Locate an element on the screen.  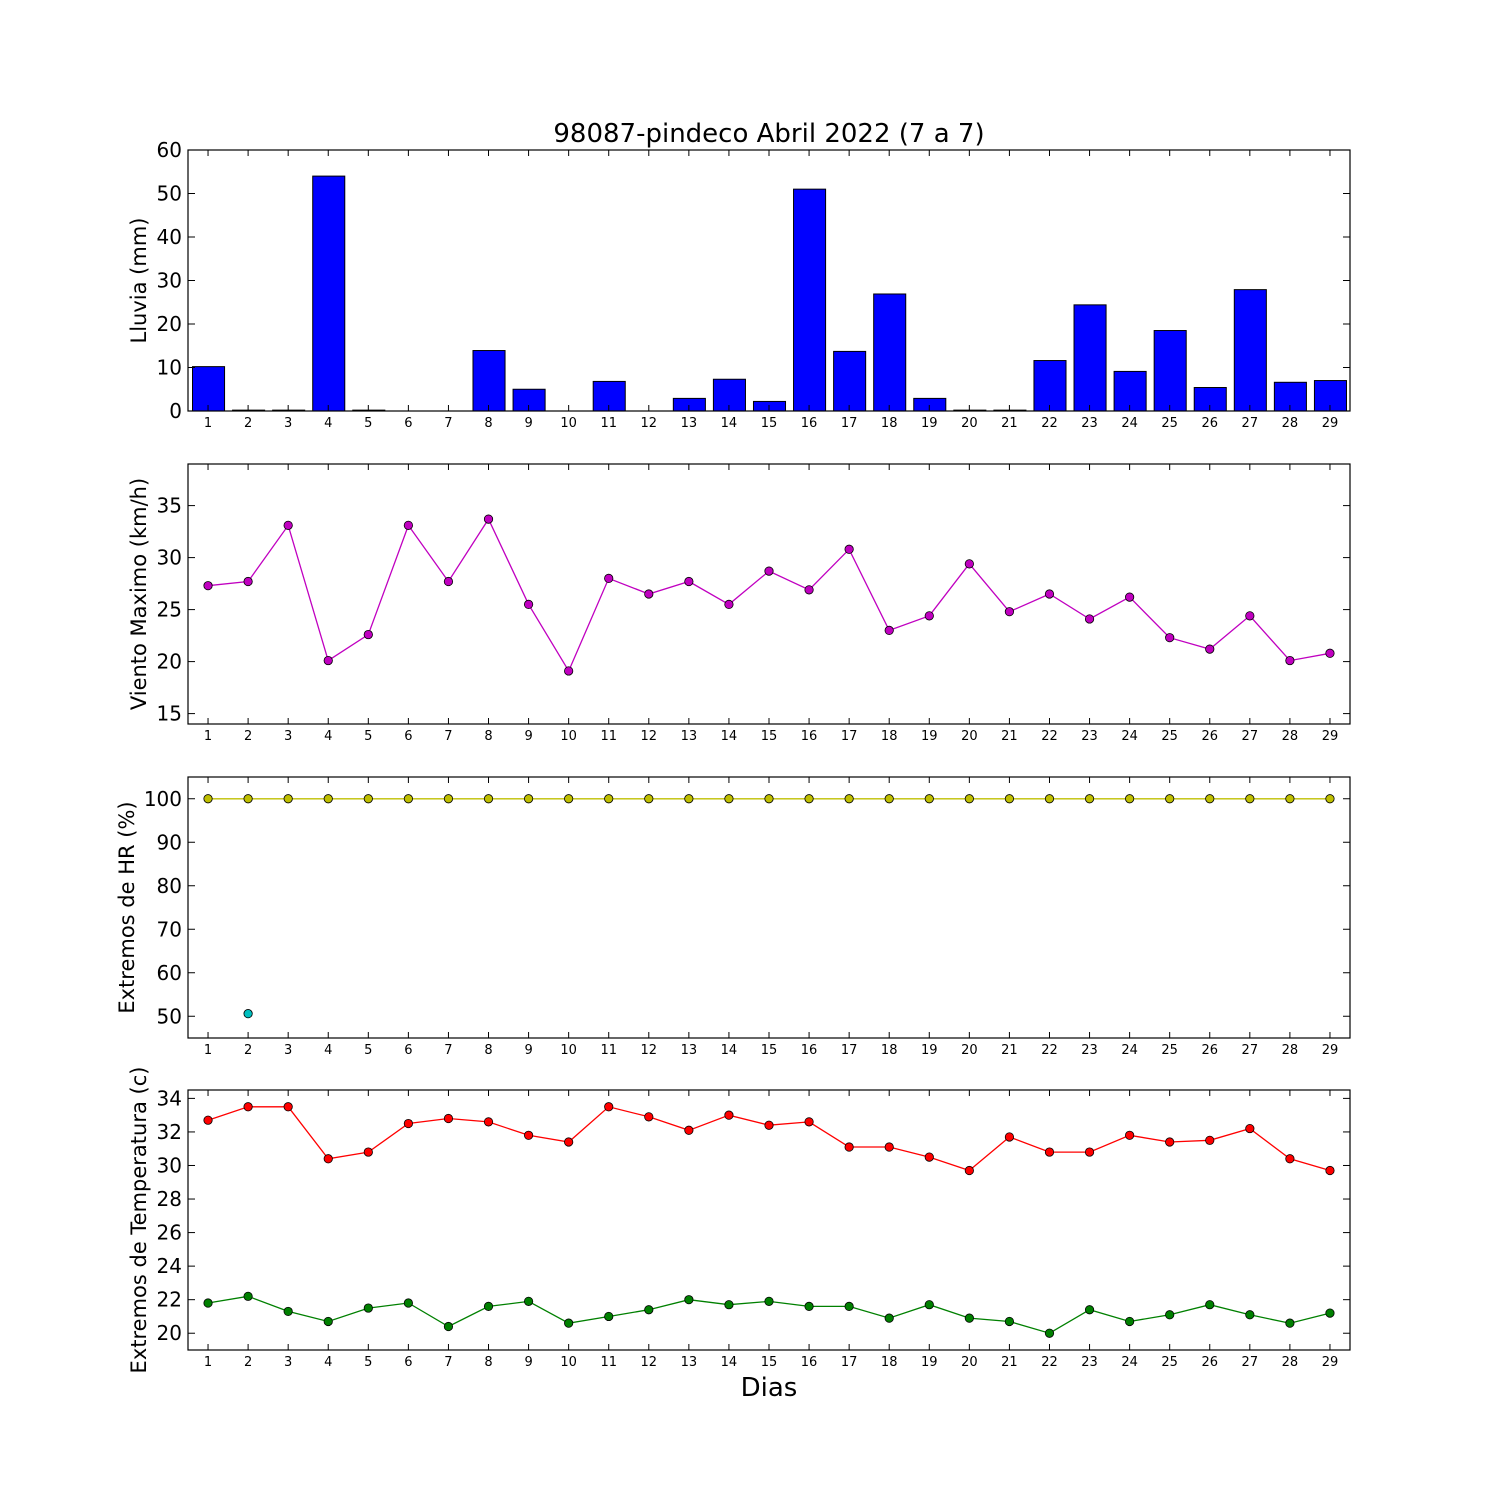
y-tick-label: 50 is located at coordinates (169, 1016).